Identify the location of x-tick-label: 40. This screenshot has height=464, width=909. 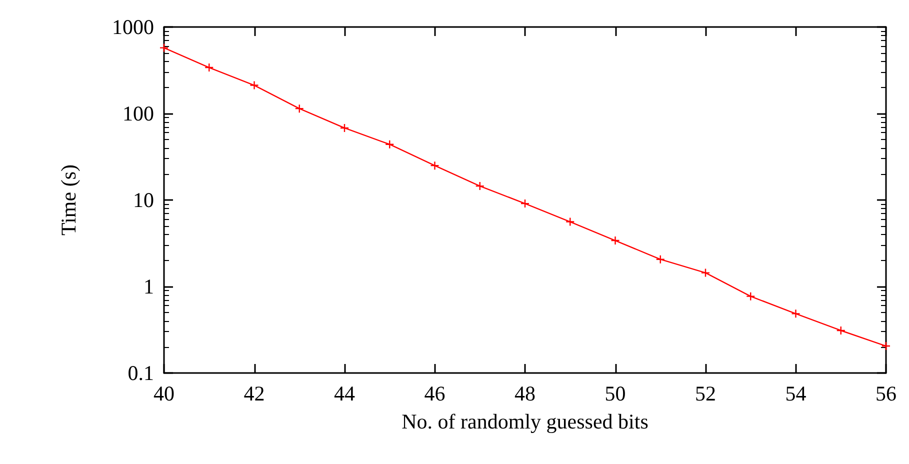
(164, 394).